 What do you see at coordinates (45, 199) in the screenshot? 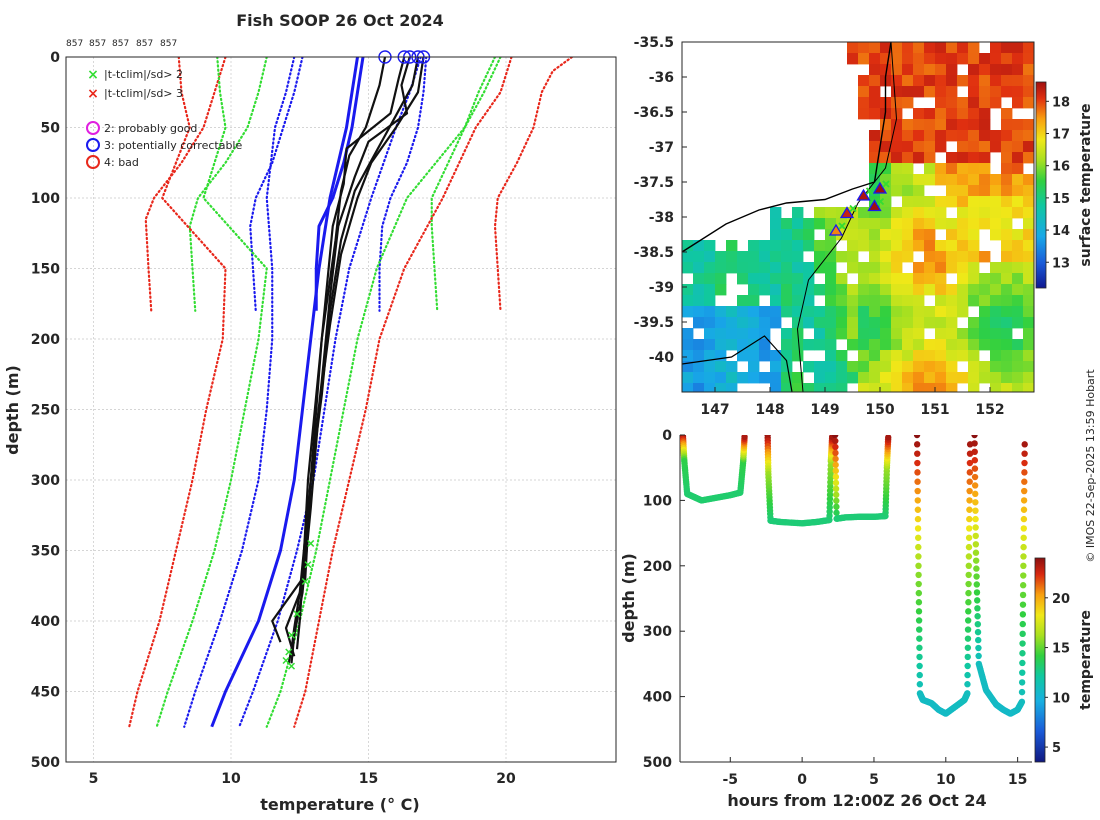
I see `y-tick-label: 100` at bounding box center [45, 199].